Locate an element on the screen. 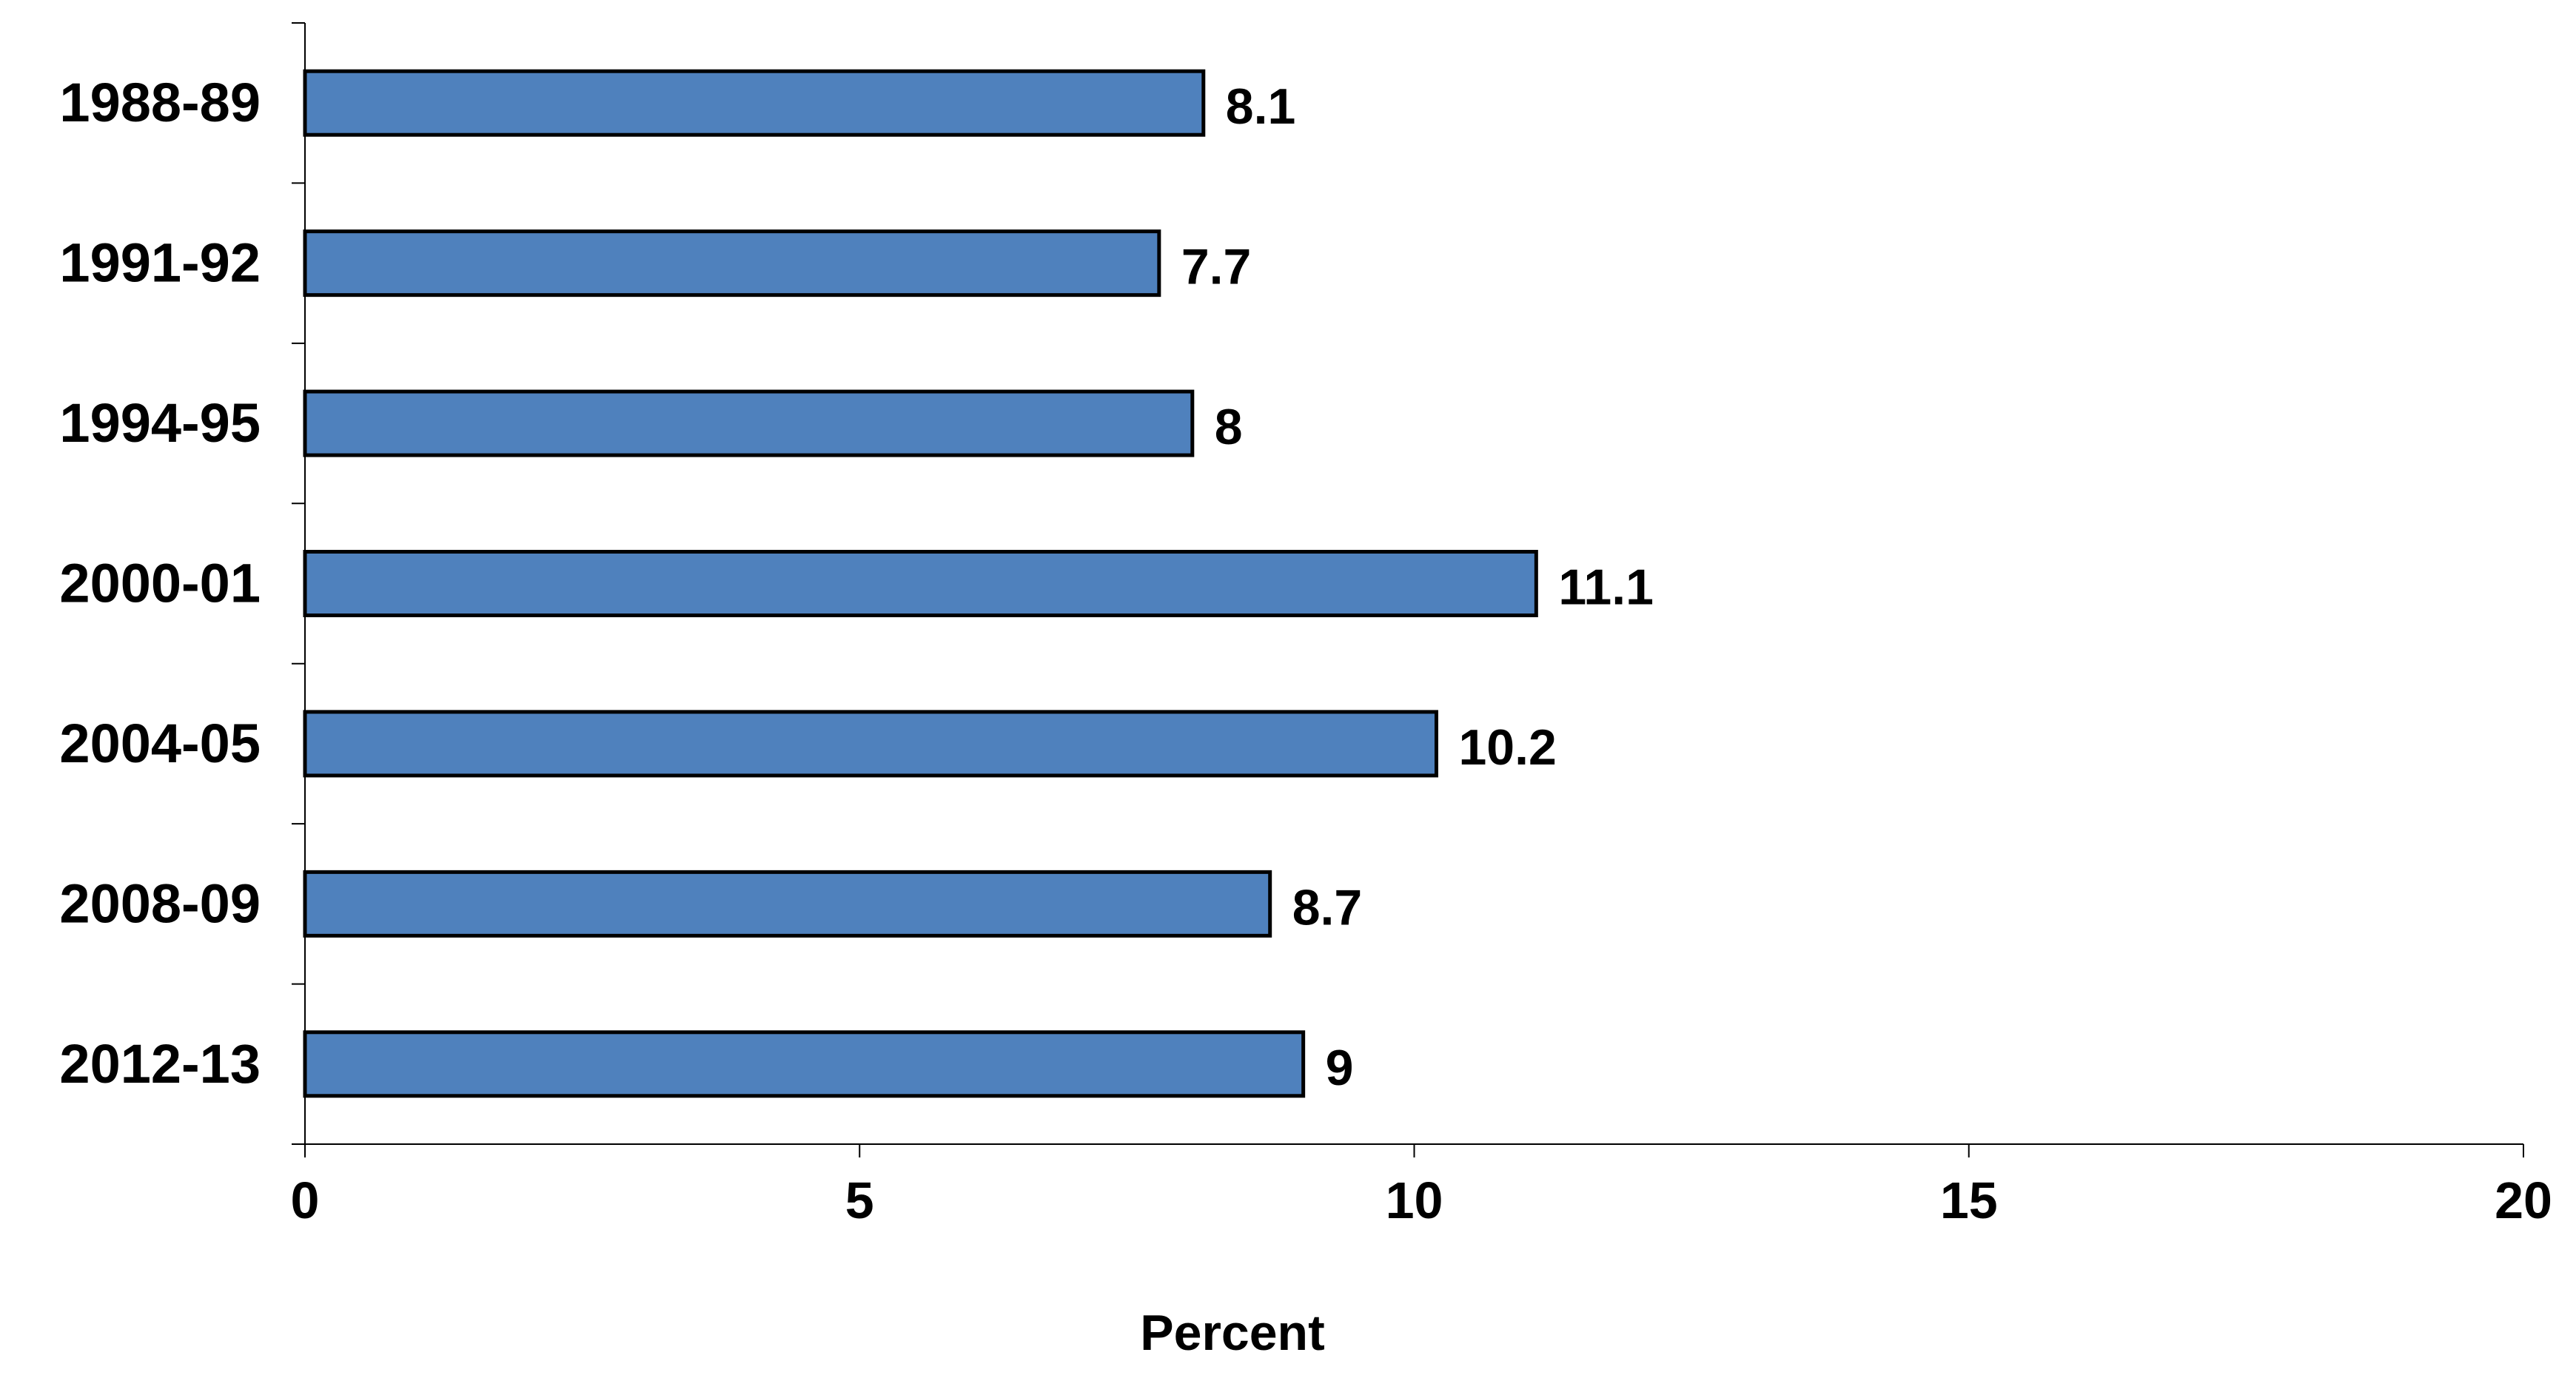  x-tick-label: 10 is located at coordinates (1414, 1200).